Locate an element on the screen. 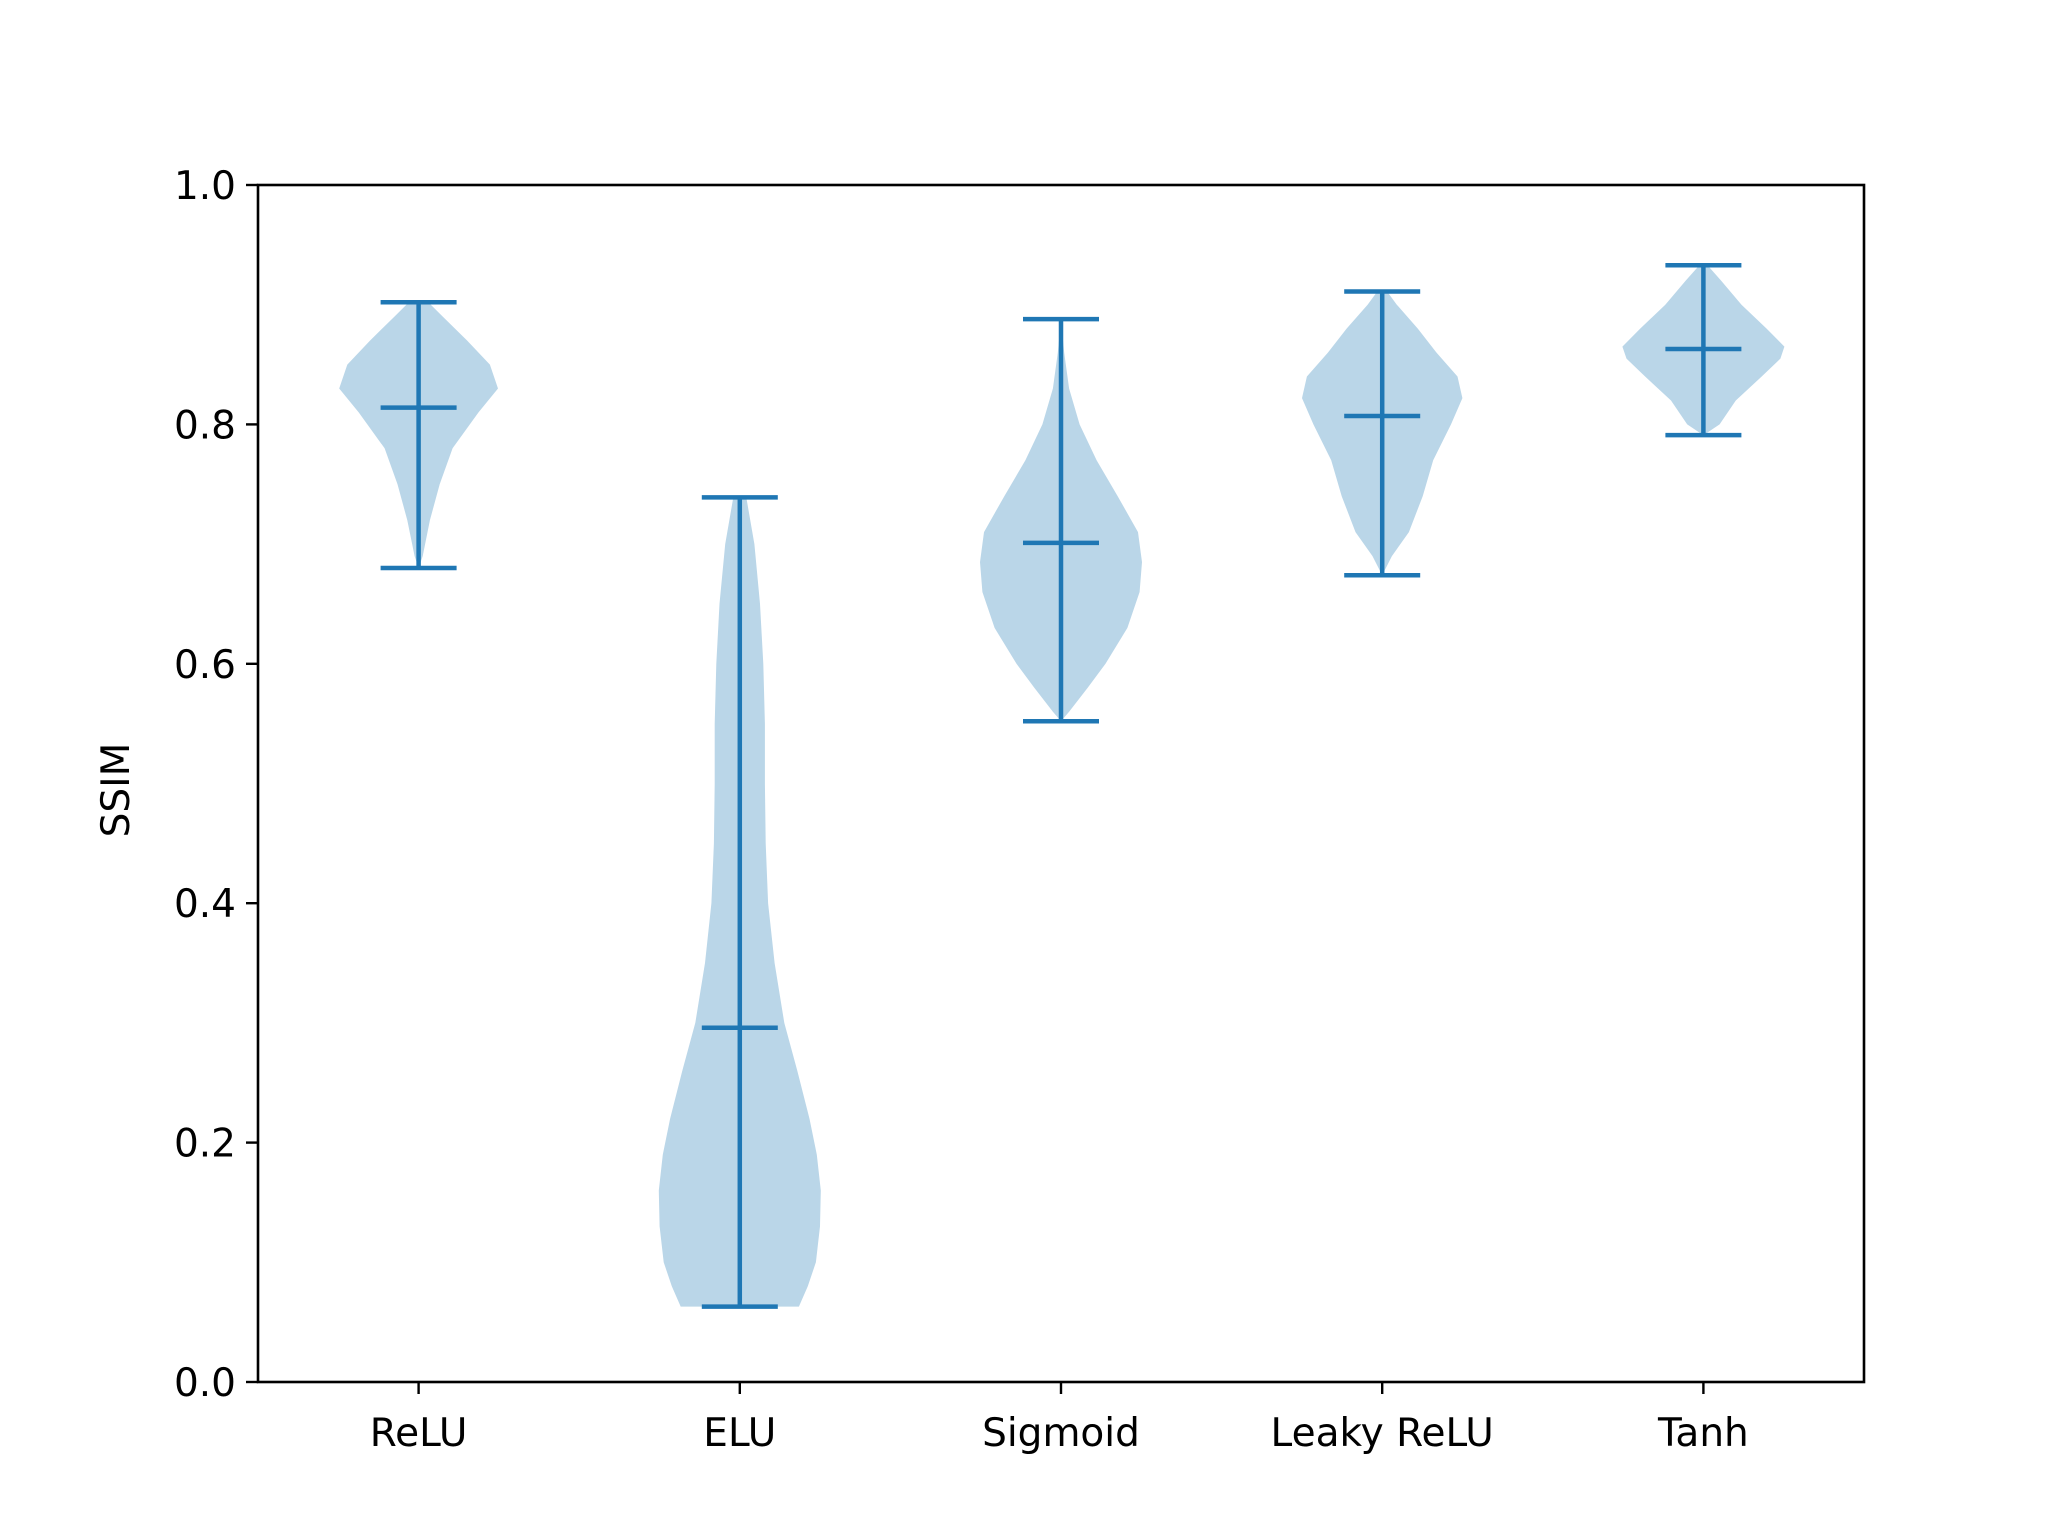 The image size is (2048, 1540). y-tick-label: 0.6 is located at coordinates (205, 665).